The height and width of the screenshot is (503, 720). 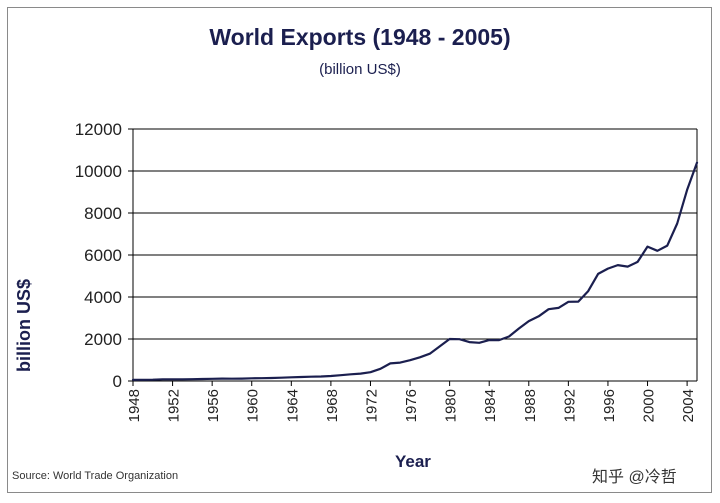 What do you see at coordinates (360, 37) in the screenshot?
I see `chart-title: World Exports (1948 - 2005)` at bounding box center [360, 37].